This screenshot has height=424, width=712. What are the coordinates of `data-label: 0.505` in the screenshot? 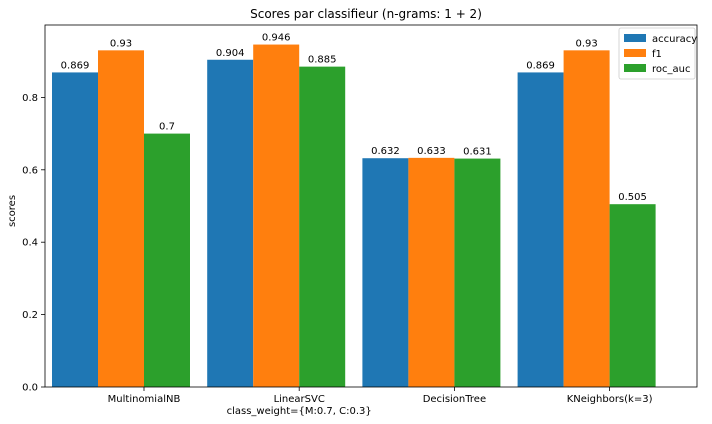 It's located at (632, 197).